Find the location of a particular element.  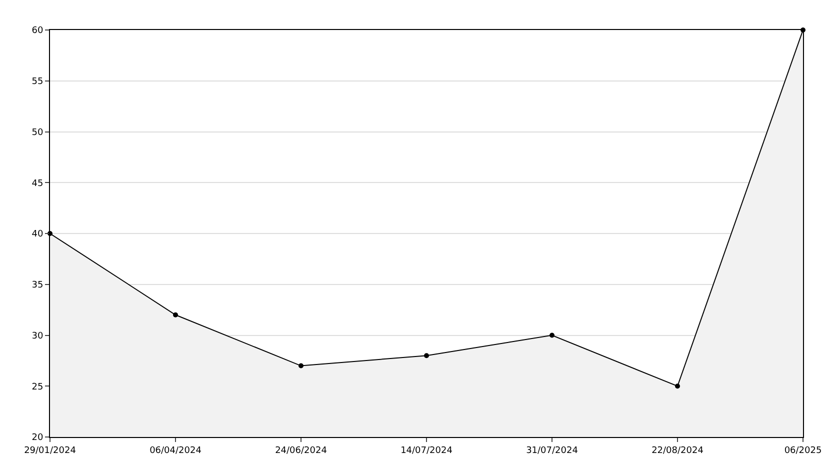

y-tick-label: 35 is located at coordinates (38, 285).